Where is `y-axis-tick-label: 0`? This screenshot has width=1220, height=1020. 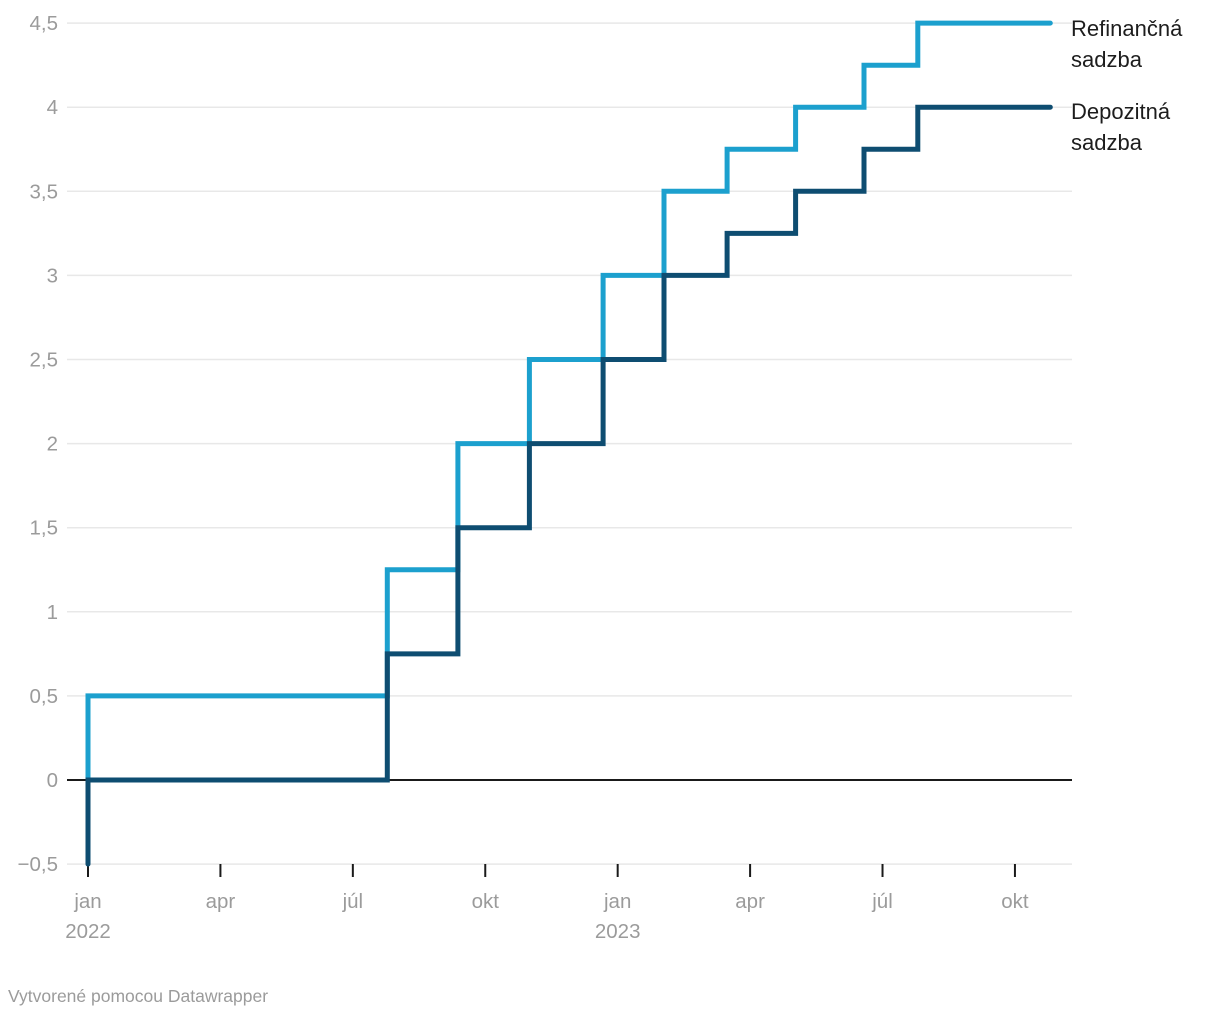
y-axis-tick-label: 0 is located at coordinates (52, 780).